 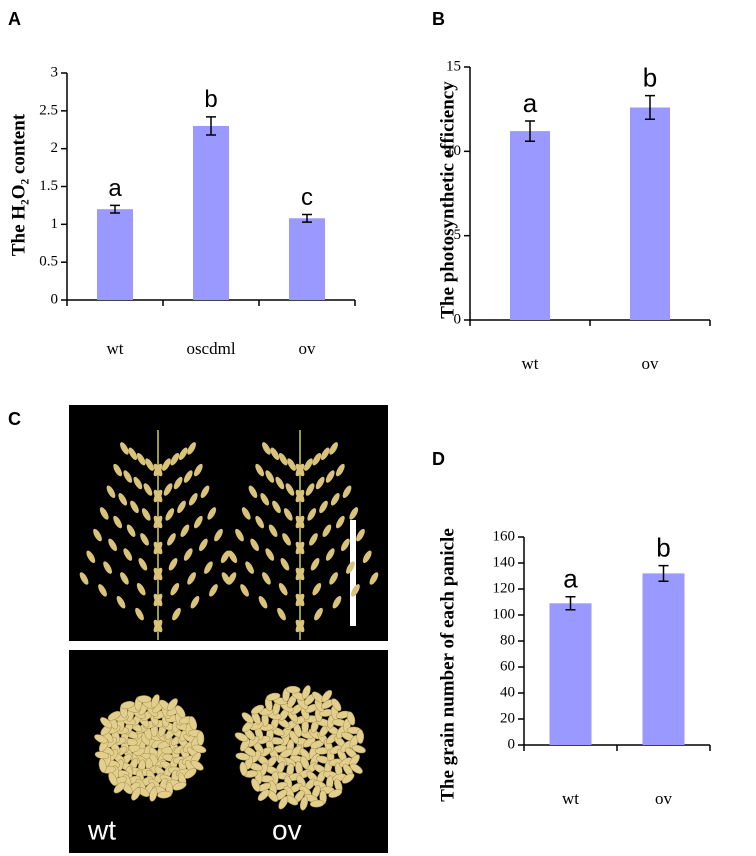 What do you see at coordinates (504, 562) in the screenshot?
I see `y-tick-label: 140` at bounding box center [504, 562].